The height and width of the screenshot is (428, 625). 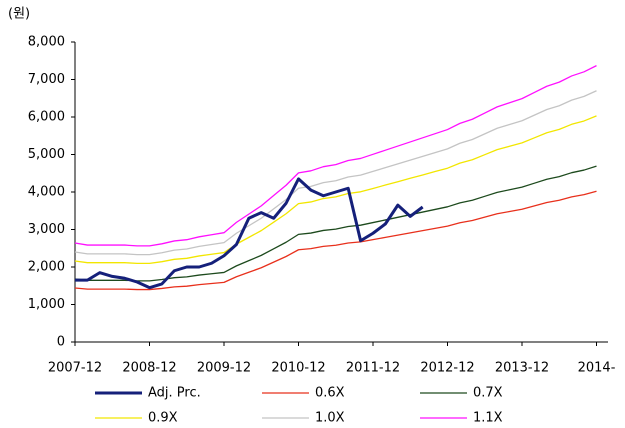 I want to click on y-tick-label: 2,000, so click(x=46, y=267).